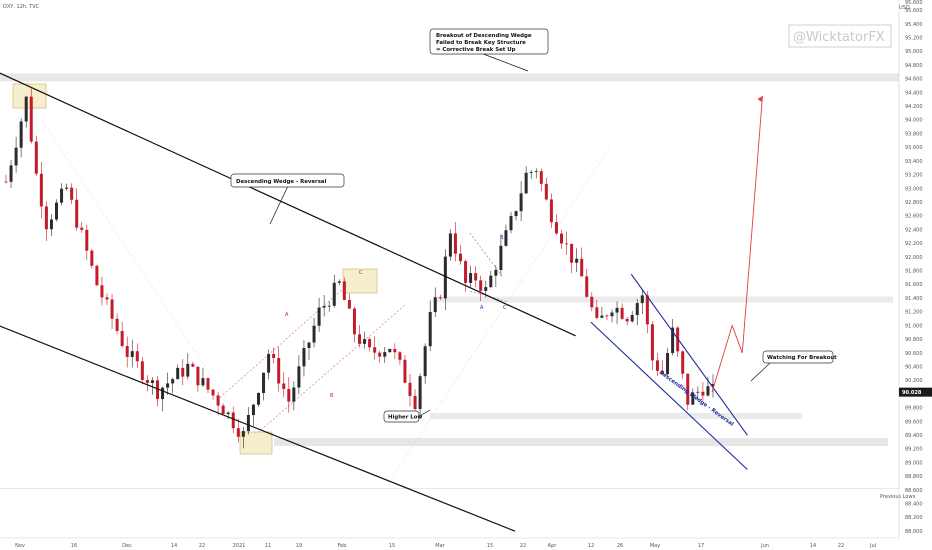 The height and width of the screenshot is (550, 932). Describe the element at coordinates (904, 8) in the screenshot. I see `currency-label: USD` at that location.